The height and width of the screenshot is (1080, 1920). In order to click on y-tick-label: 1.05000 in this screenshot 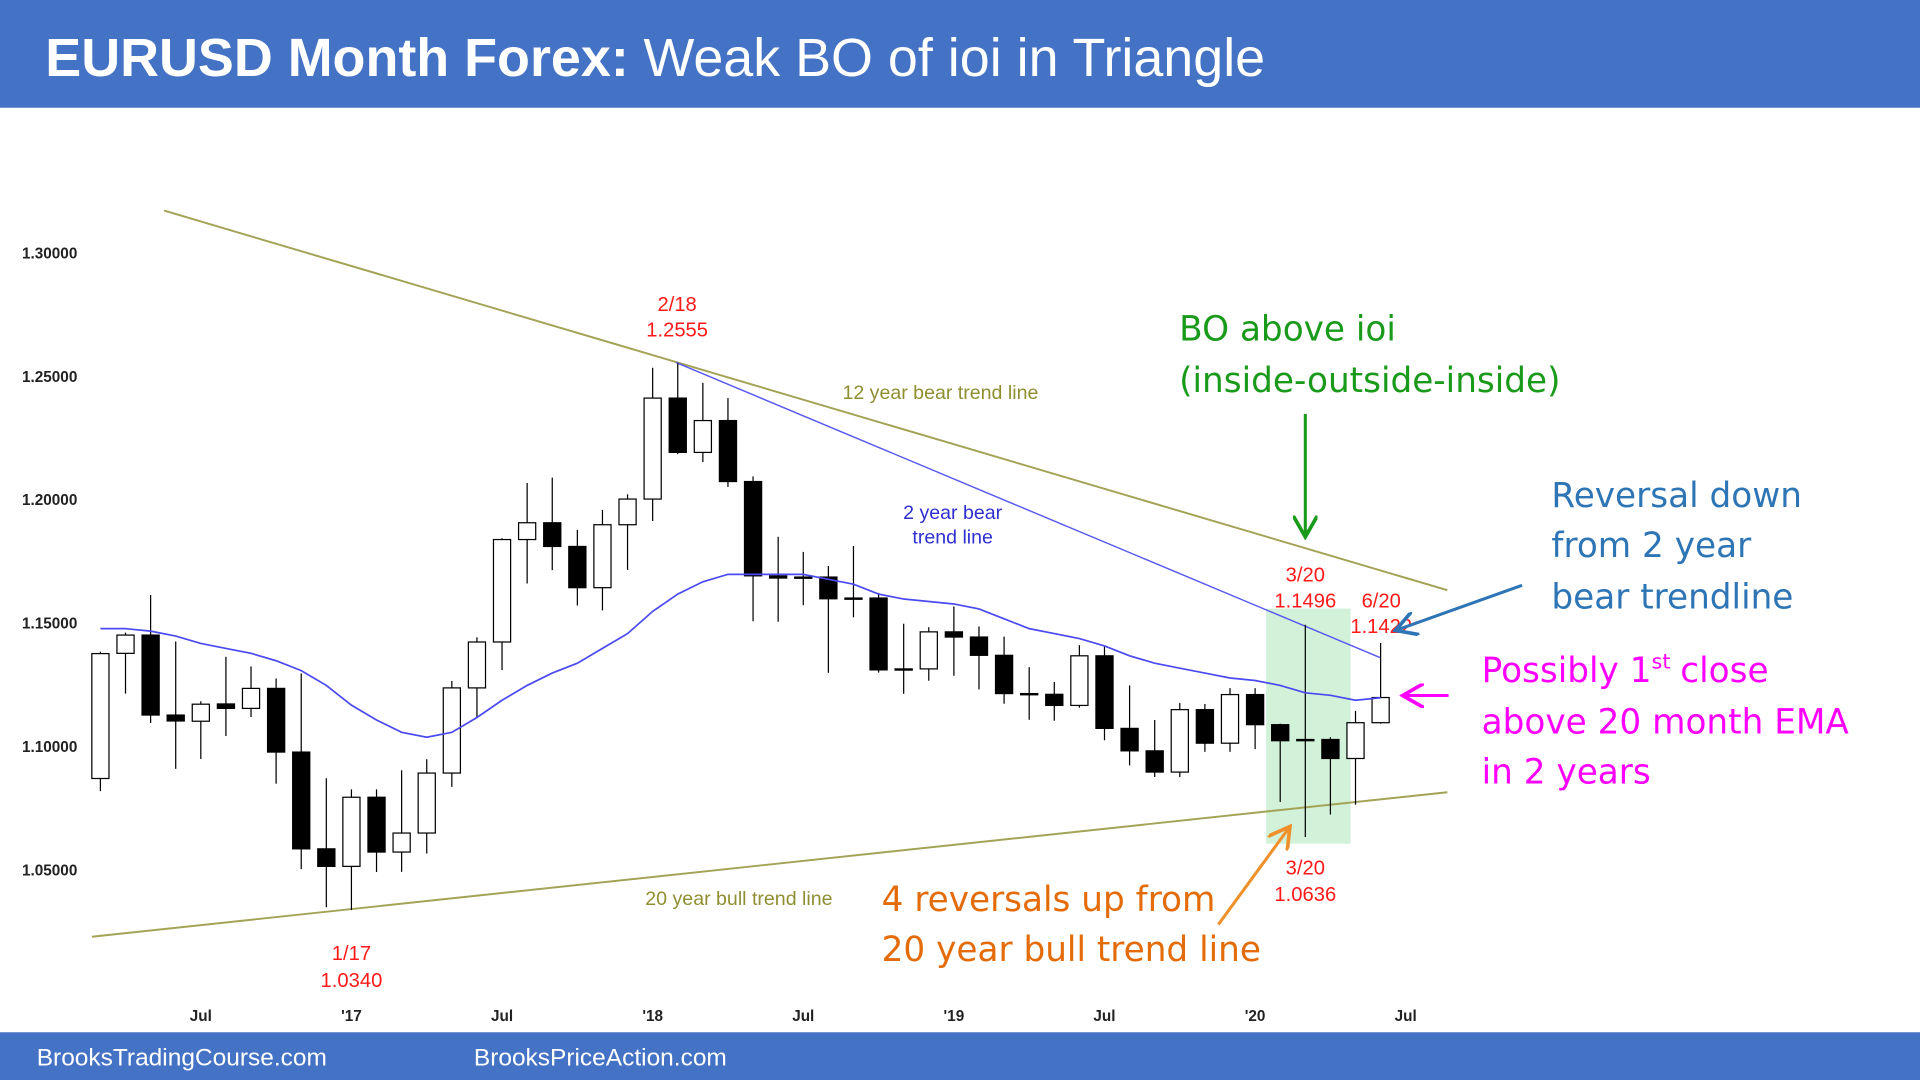, I will do `click(49, 870)`.